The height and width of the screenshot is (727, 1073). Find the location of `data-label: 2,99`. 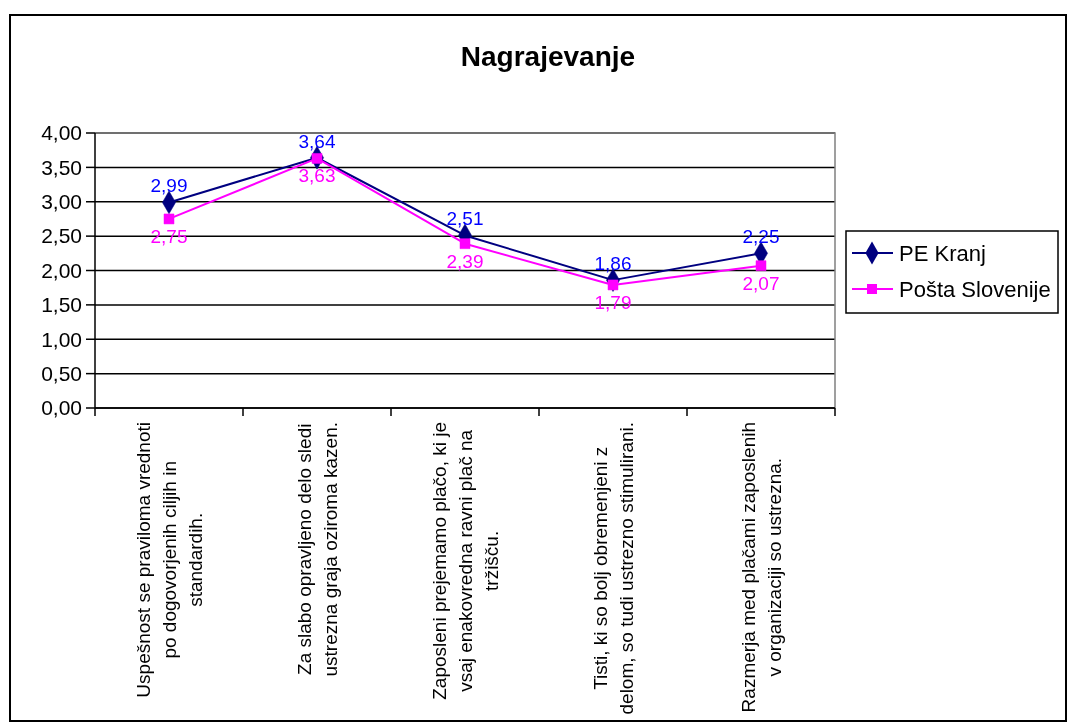

data-label: 2,99 is located at coordinates (169, 186).